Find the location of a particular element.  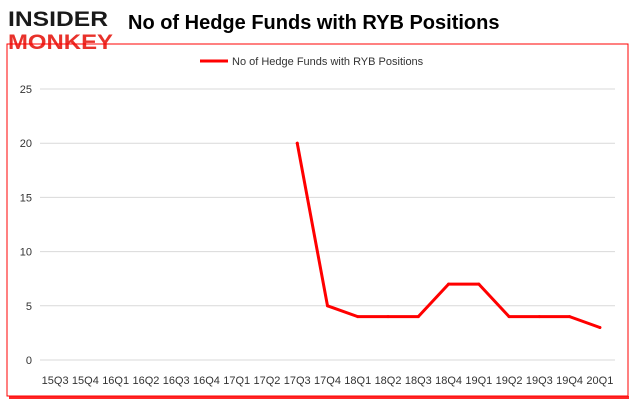

x-tick-label: 16Q4 is located at coordinates (206, 381).